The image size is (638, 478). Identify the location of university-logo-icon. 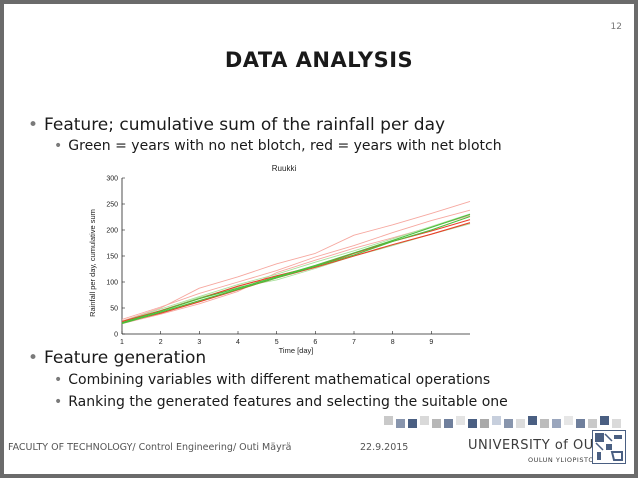
(609, 447).